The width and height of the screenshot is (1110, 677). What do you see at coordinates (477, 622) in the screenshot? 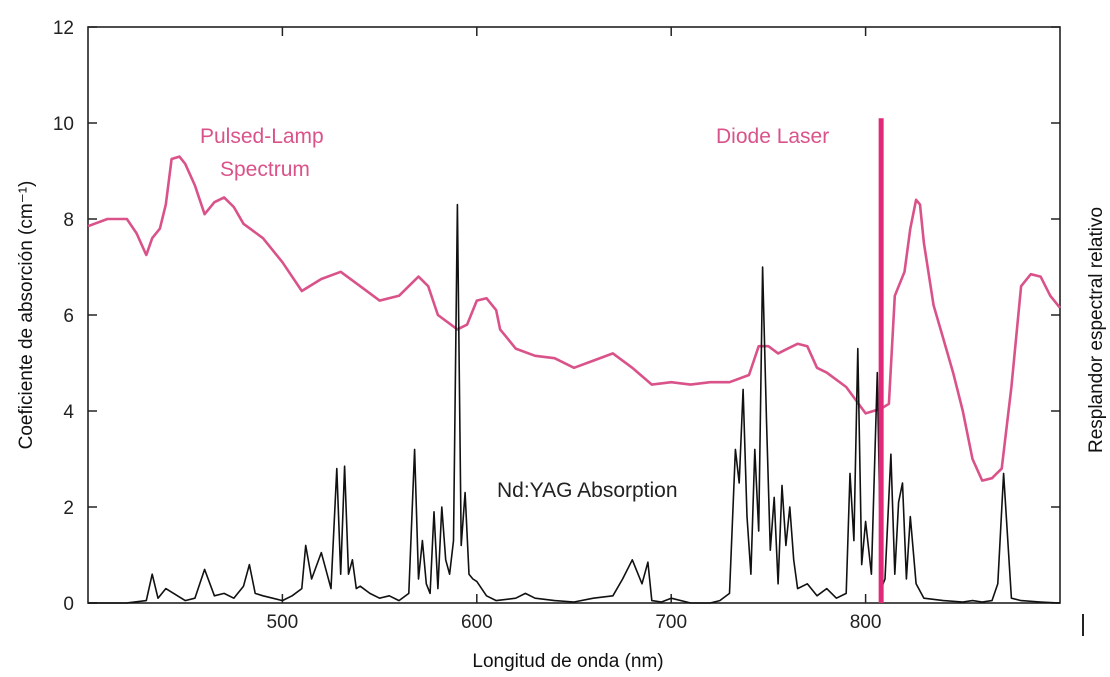
I see `x-tick-label: 600` at bounding box center [477, 622].